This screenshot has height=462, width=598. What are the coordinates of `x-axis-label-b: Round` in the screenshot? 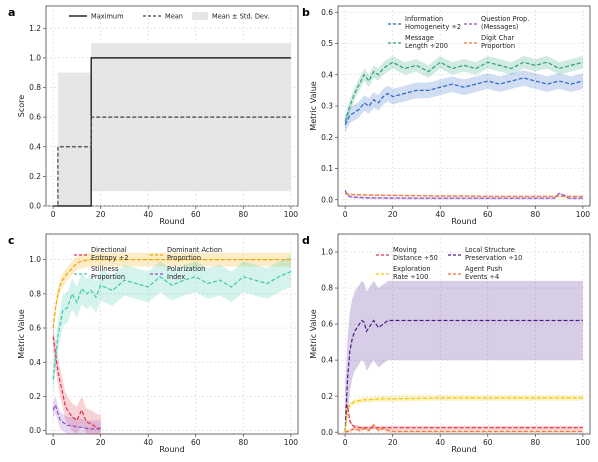 It's located at (463, 221).